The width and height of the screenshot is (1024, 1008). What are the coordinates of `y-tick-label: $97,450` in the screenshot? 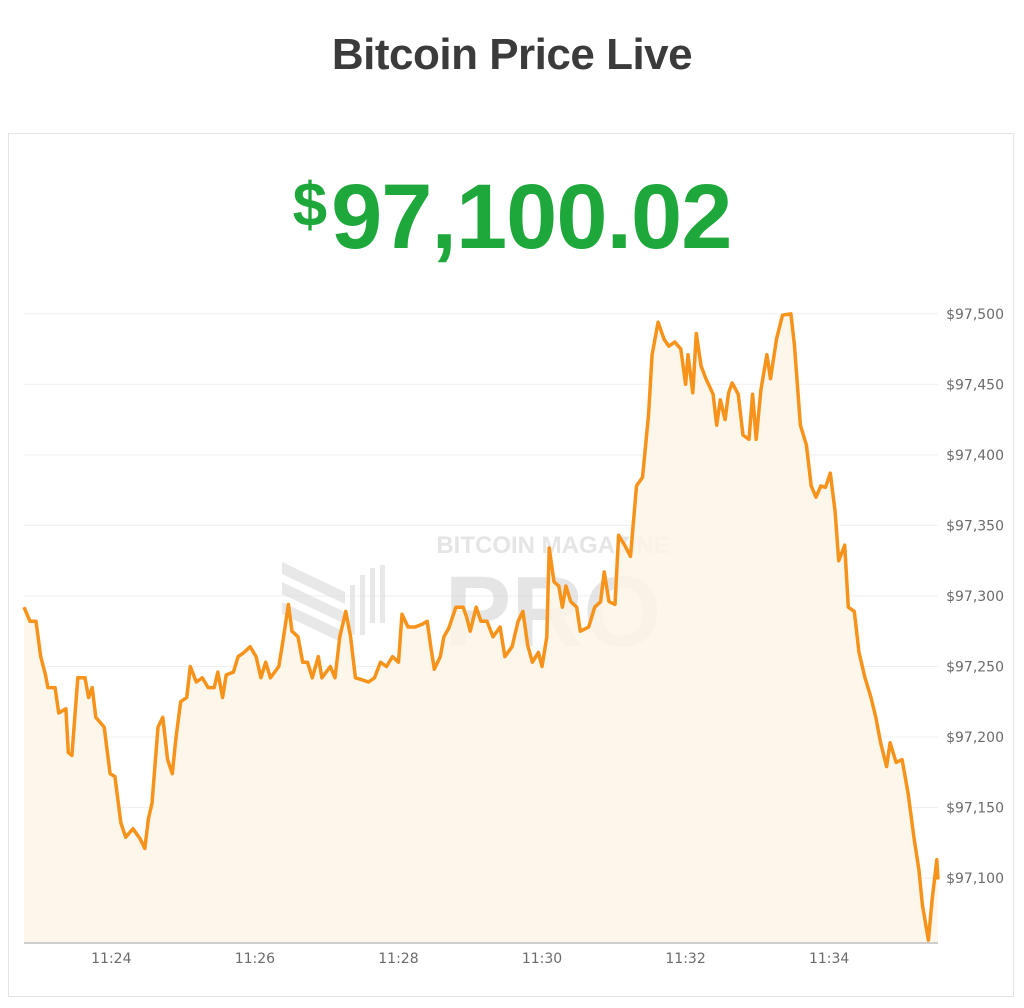 It's located at (975, 385).